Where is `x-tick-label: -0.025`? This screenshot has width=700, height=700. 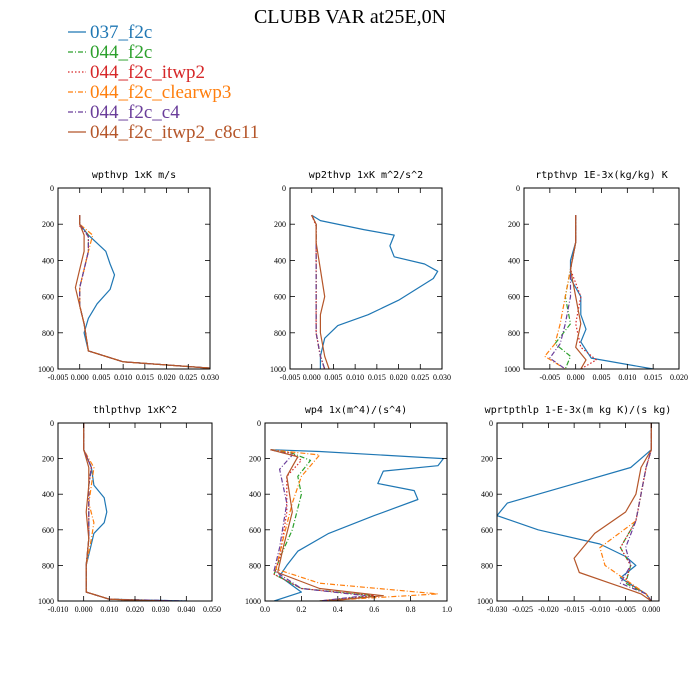
x-tick-label: -0.025 is located at coordinates (522, 609).